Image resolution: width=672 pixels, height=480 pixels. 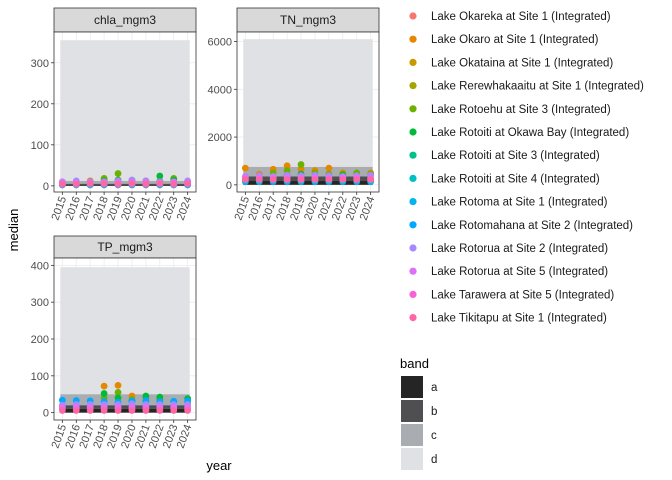 I want to click on y-tick-label: 2000, so click(x=220, y=138).